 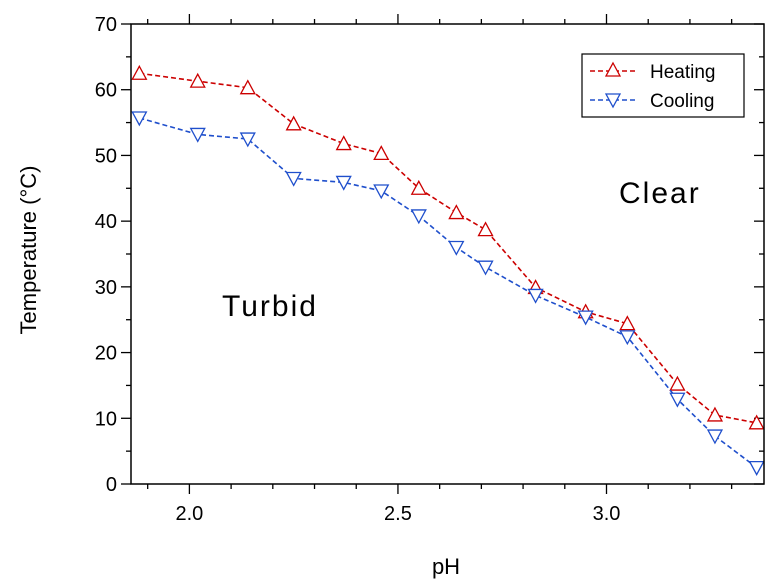 I want to click on legend: Heating Cooling, so click(x=663, y=85).